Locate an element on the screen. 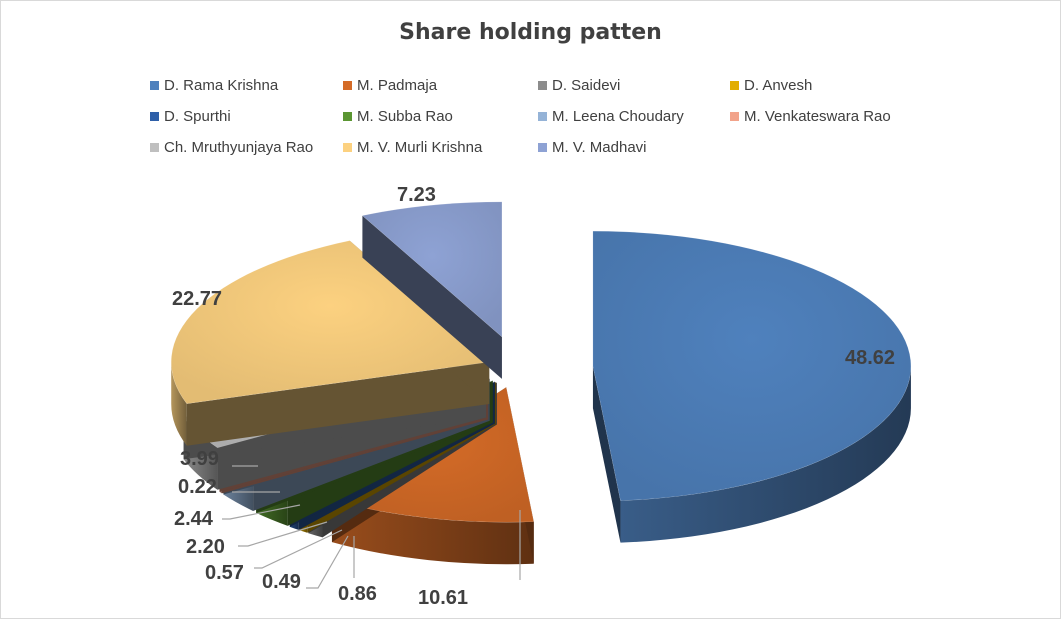 This screenshot has width=1061, height=619. legend-item: M. V. Madhavi is located at coordinates (592, 147).